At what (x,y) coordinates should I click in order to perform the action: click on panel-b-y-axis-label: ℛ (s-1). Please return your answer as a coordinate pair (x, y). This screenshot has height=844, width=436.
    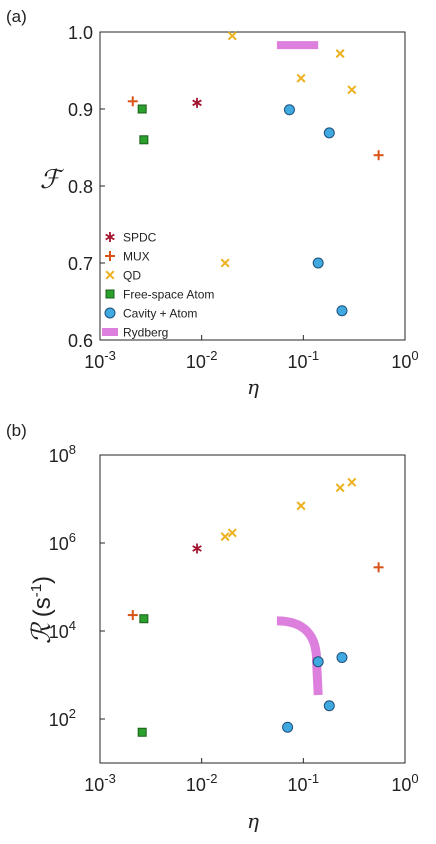
    Looking at the image, I should click on (42, 610).